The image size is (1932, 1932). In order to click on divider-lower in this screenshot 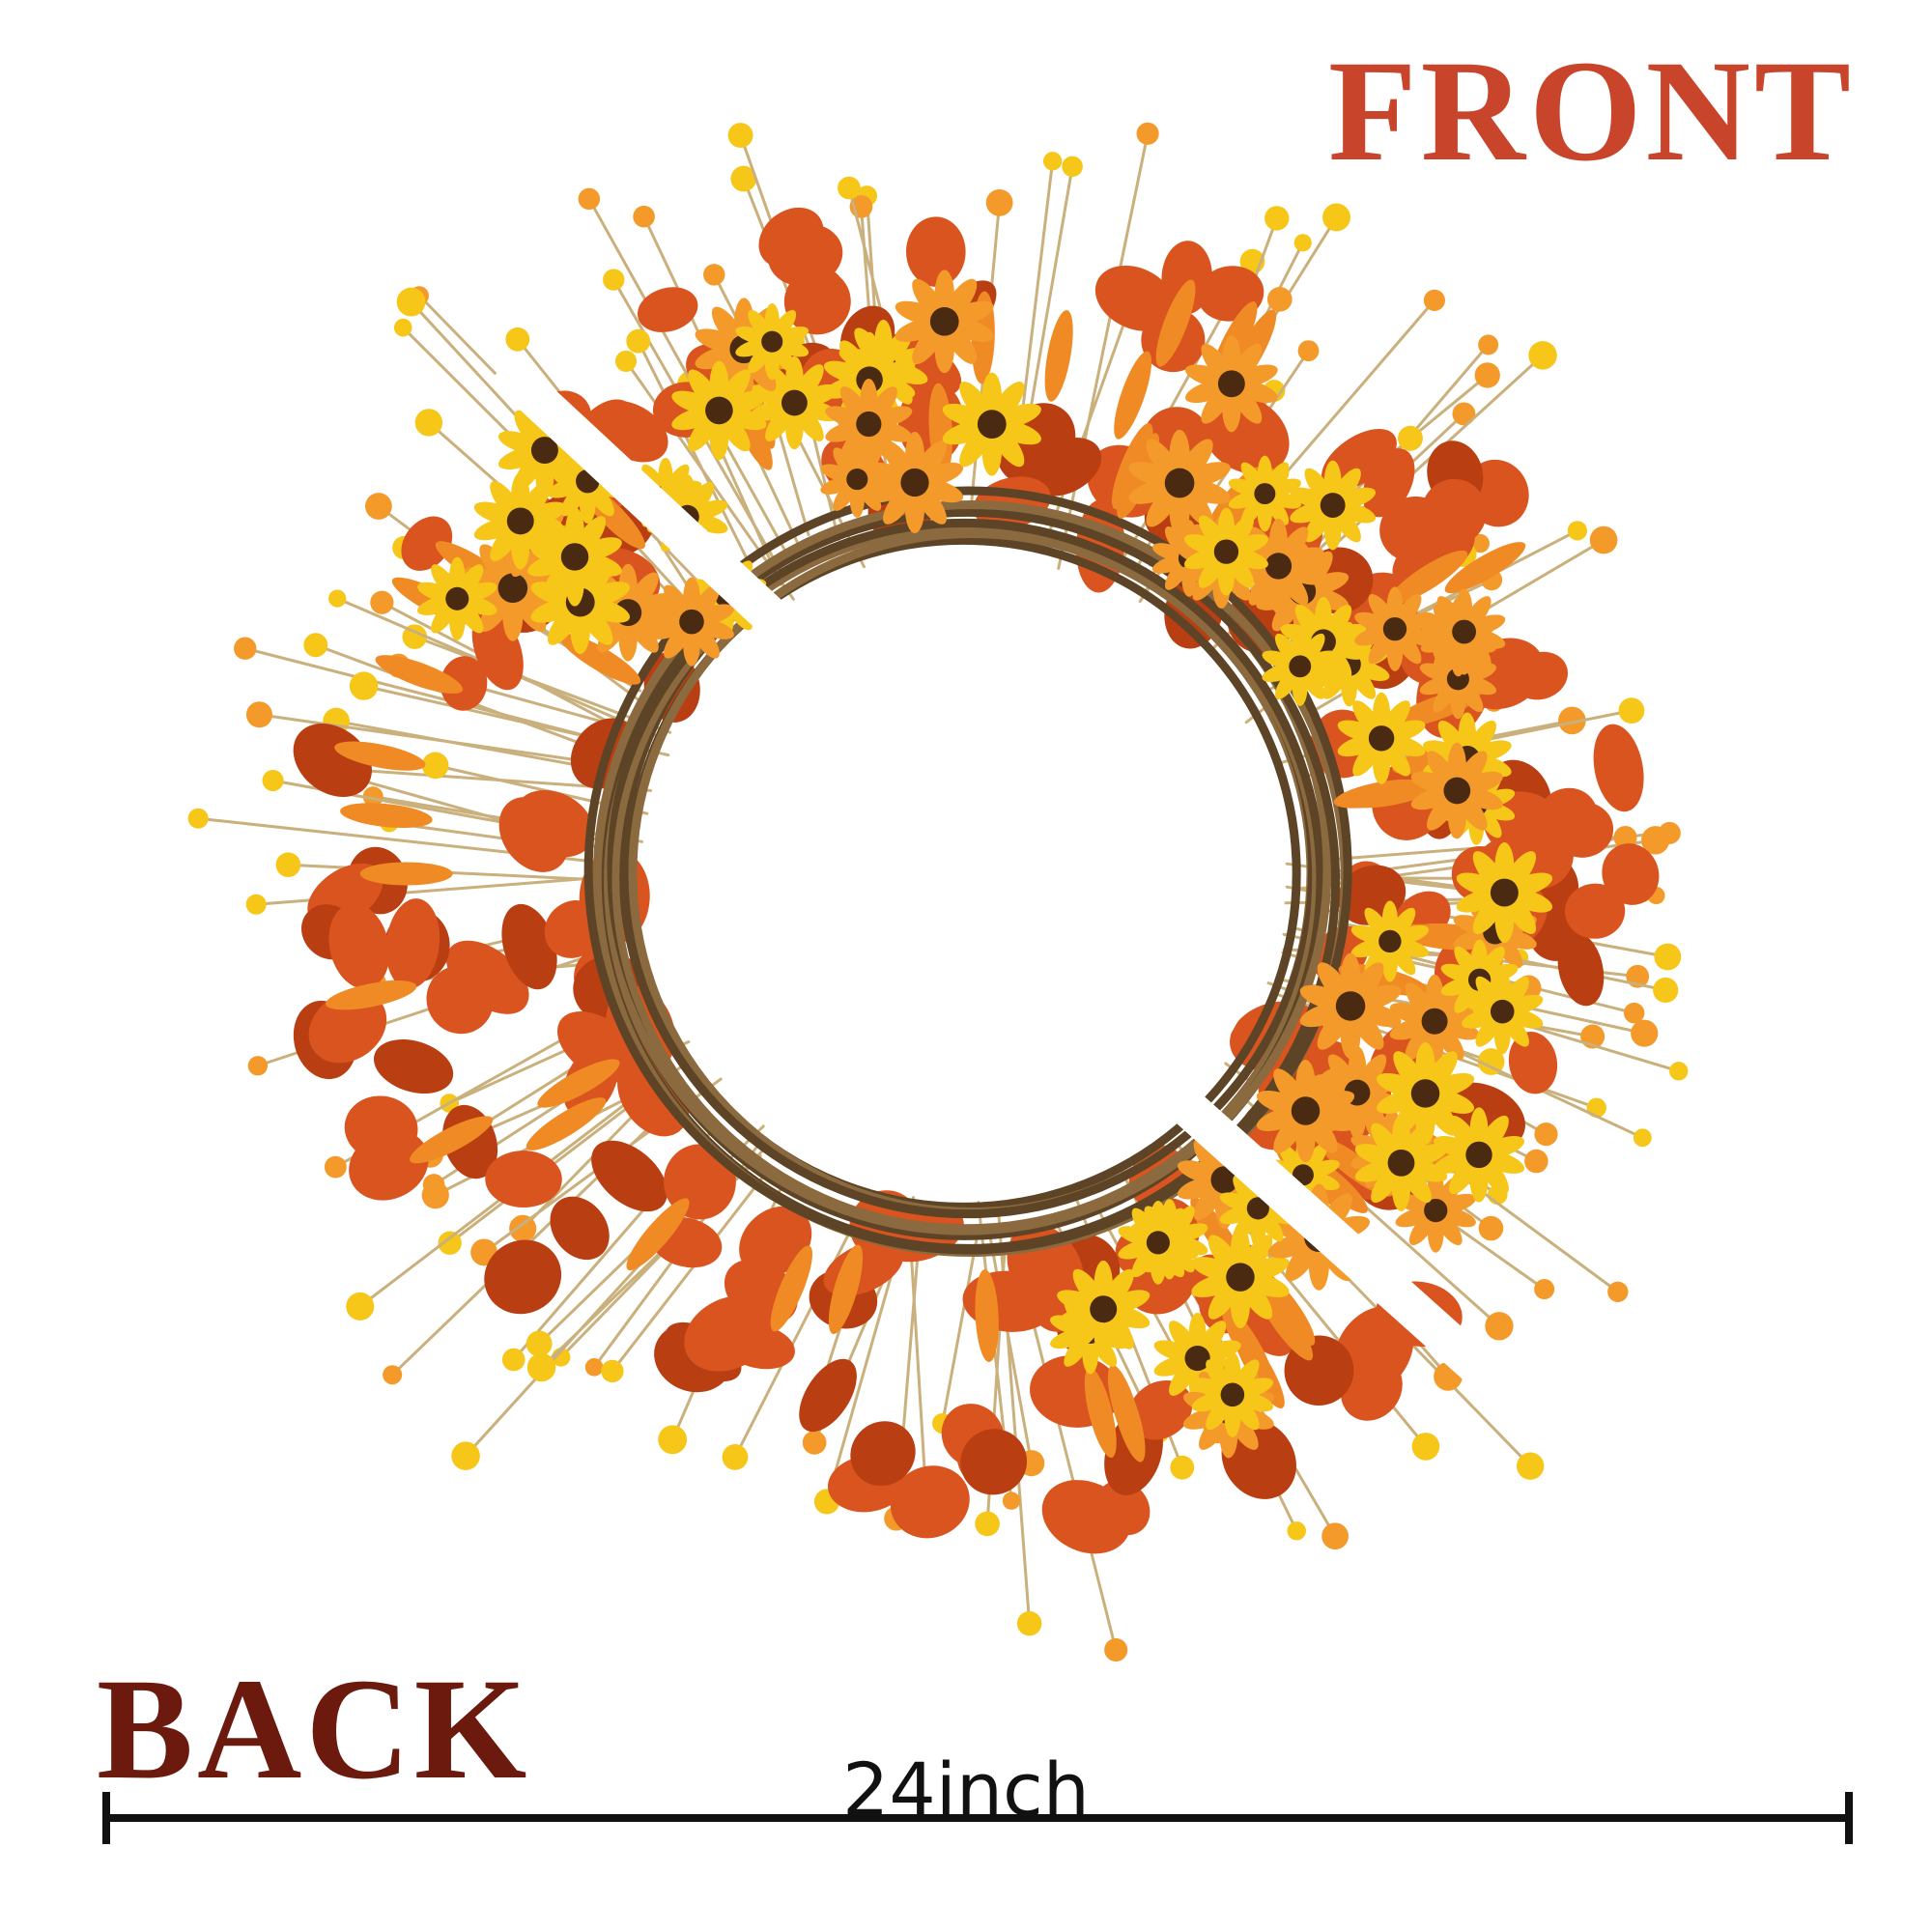, I will do `click(1343, 1246)`.